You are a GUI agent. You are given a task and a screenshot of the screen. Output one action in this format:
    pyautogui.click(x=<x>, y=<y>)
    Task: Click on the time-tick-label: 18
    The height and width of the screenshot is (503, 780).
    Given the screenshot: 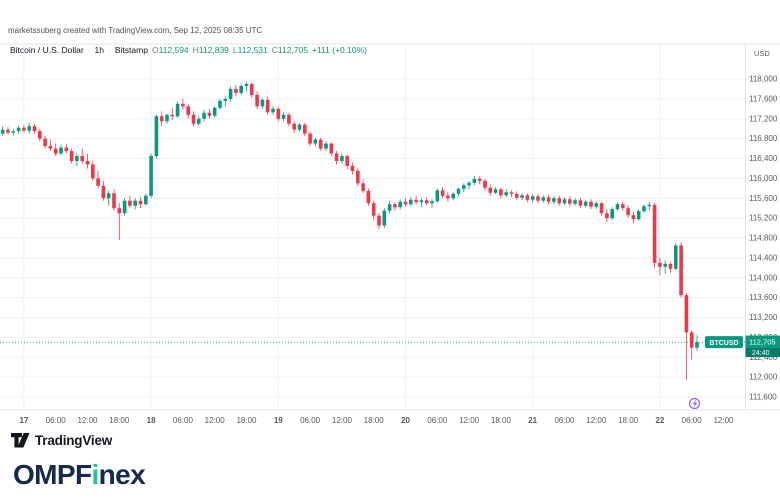 What is the action you would take?
    pyautogui.click(x=151, y=420)
    